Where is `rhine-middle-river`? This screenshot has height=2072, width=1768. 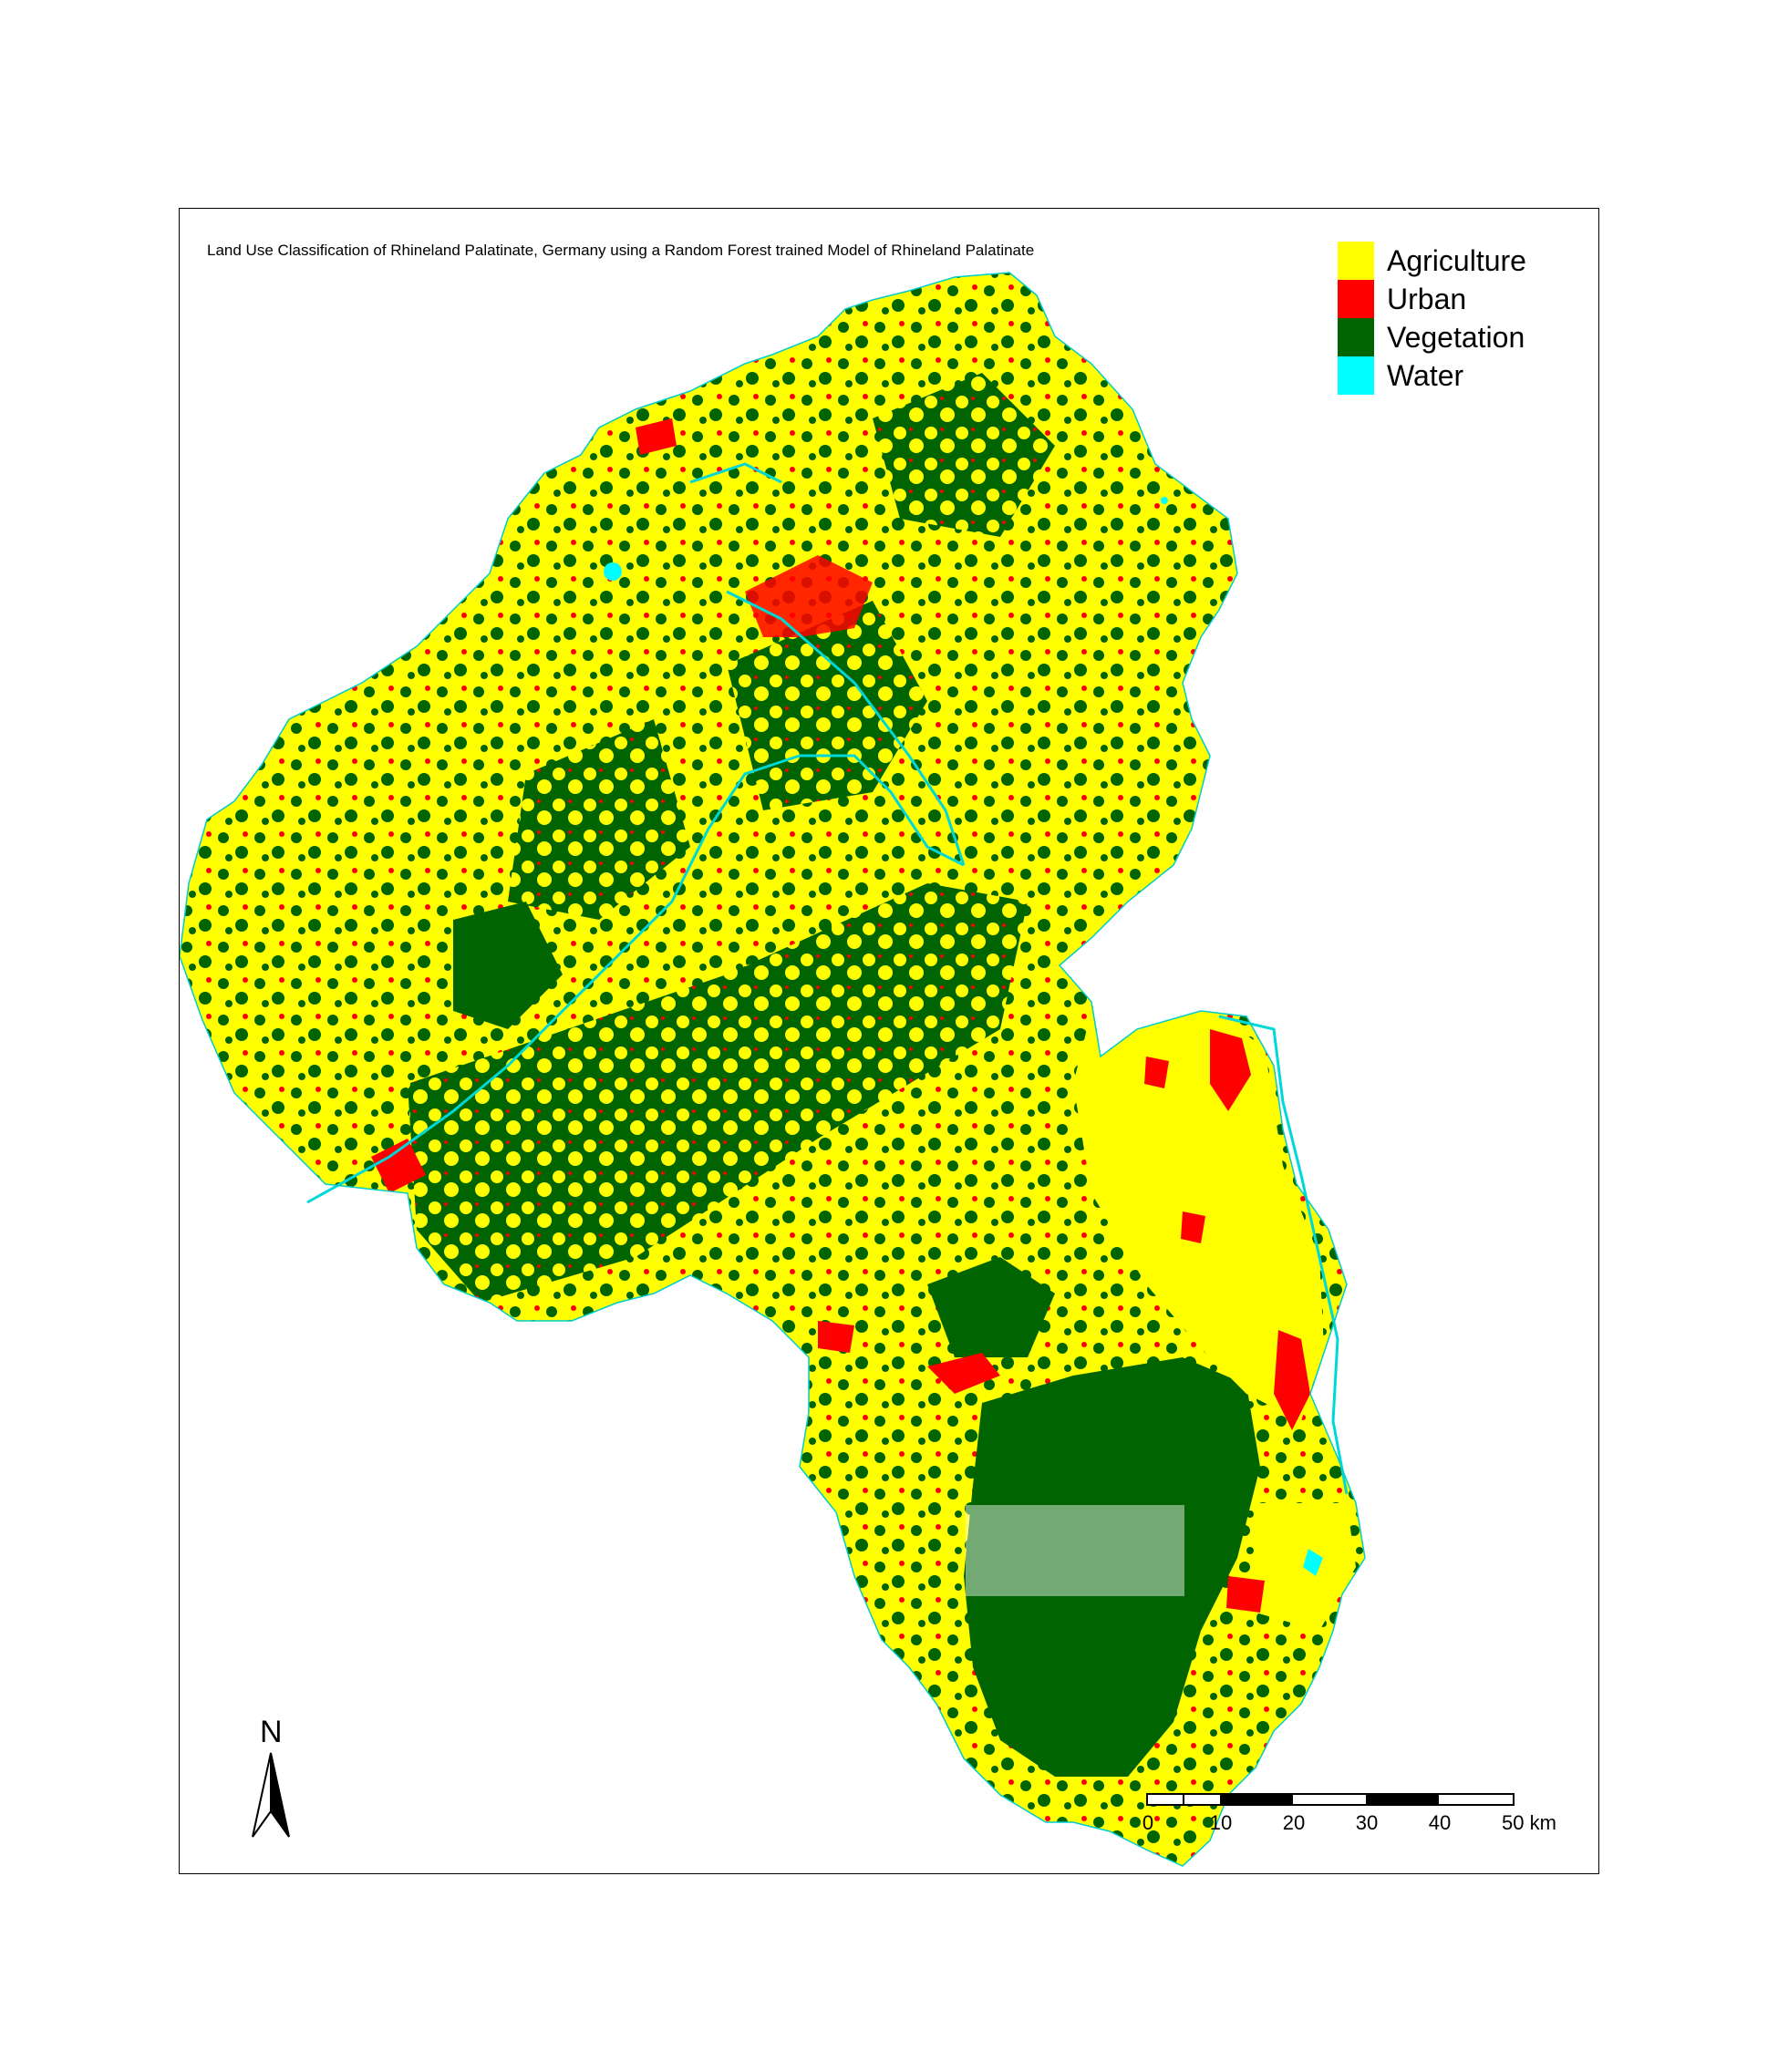
rhine-middle-river is located at coordinates (846, 728).